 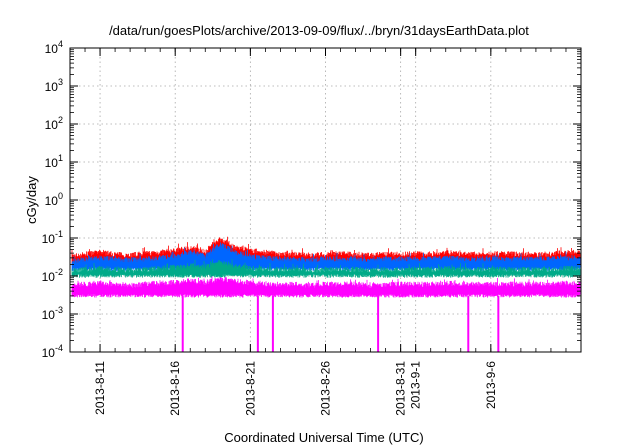 What do you see at coordinates (31, 200) in the screenshot?
I see `y-axis-label: cGy/day` at bounding box center [31, 200].